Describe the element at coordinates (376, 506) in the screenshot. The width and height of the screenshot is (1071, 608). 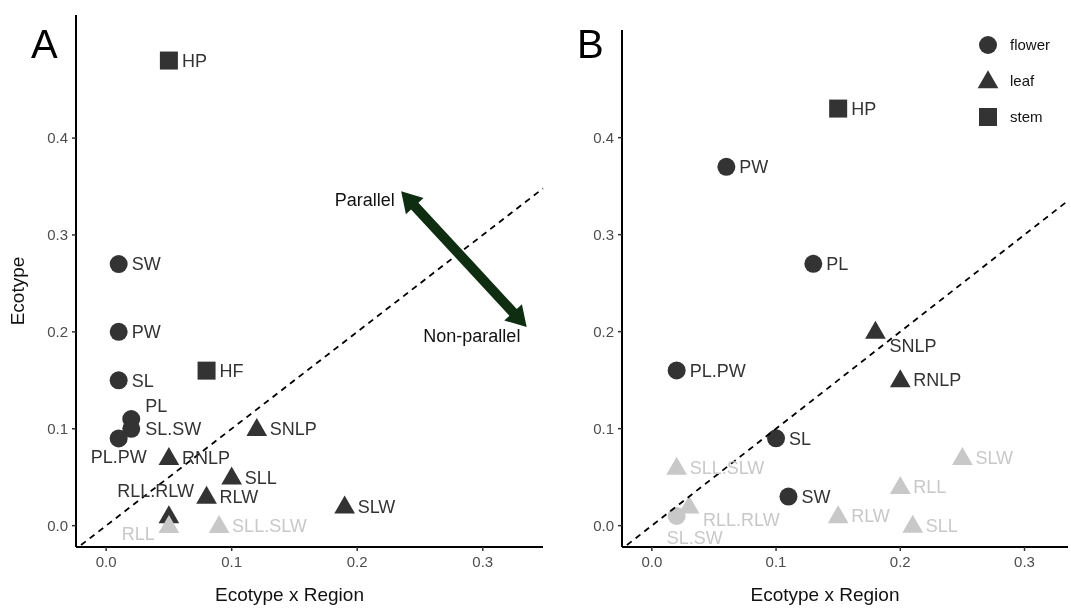
I see `annotation: SLW` at that location.